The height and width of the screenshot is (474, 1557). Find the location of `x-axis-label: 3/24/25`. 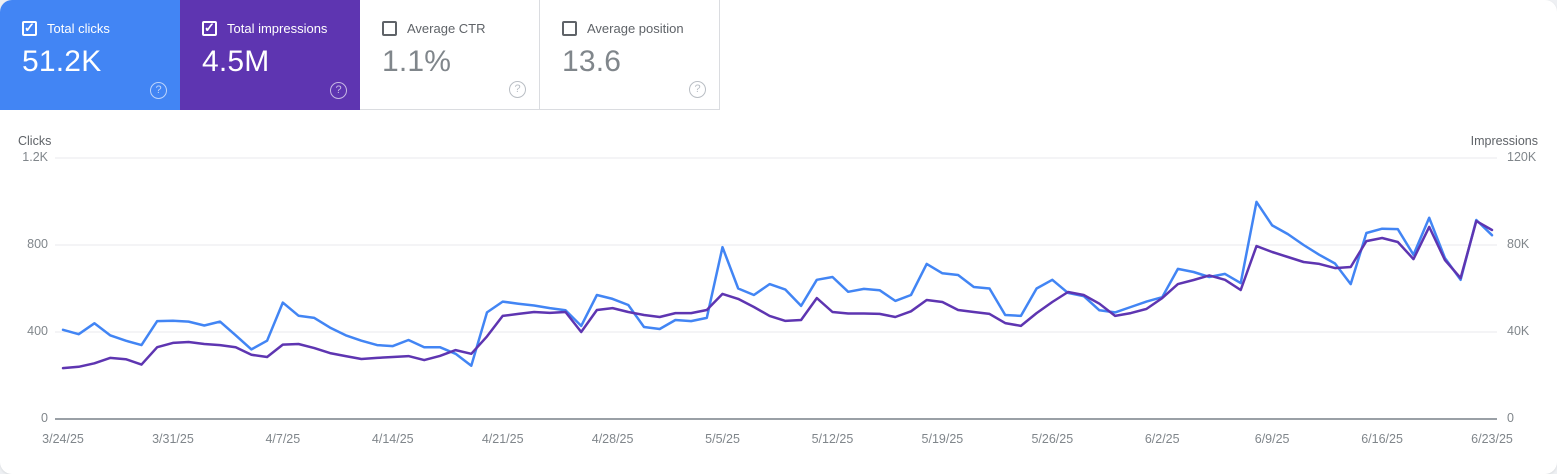

x-axis-label: 3/24/25 is located at coordinates (63, 439).